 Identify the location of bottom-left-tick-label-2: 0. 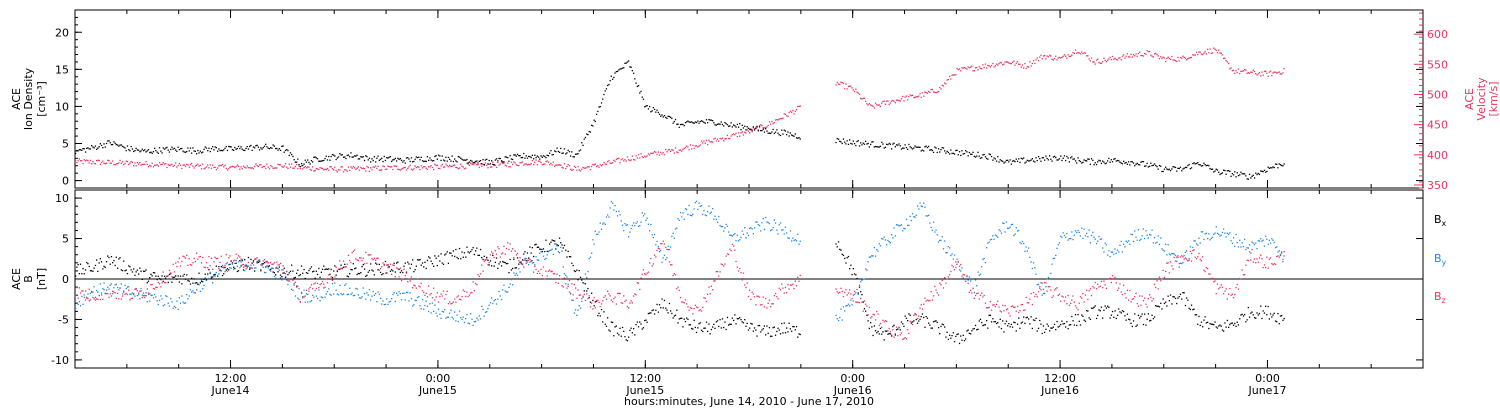
(65, 279).